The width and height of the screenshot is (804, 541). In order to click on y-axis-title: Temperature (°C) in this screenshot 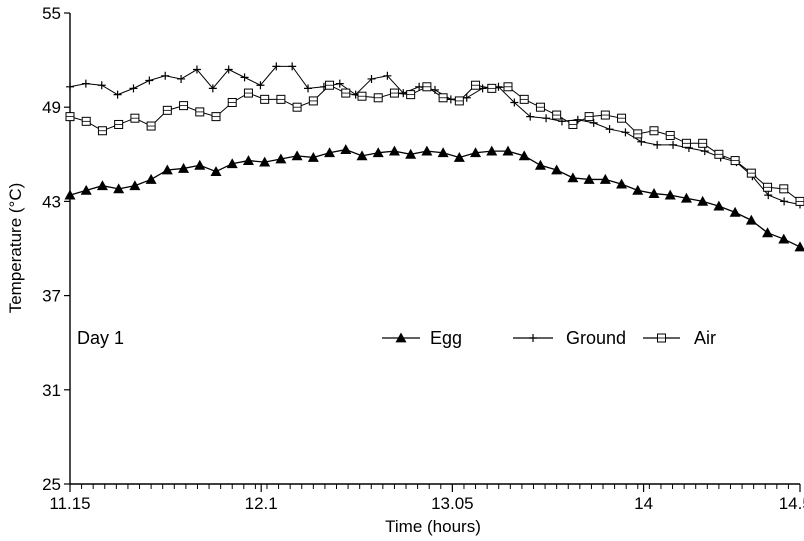, I will do `click(15, 248)`.